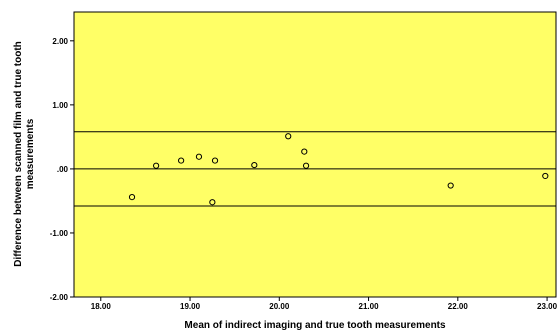  Describe the element at coordinates (60, 105) in the screenshot. I see `y-tick-label-3: 1.00` at that location.